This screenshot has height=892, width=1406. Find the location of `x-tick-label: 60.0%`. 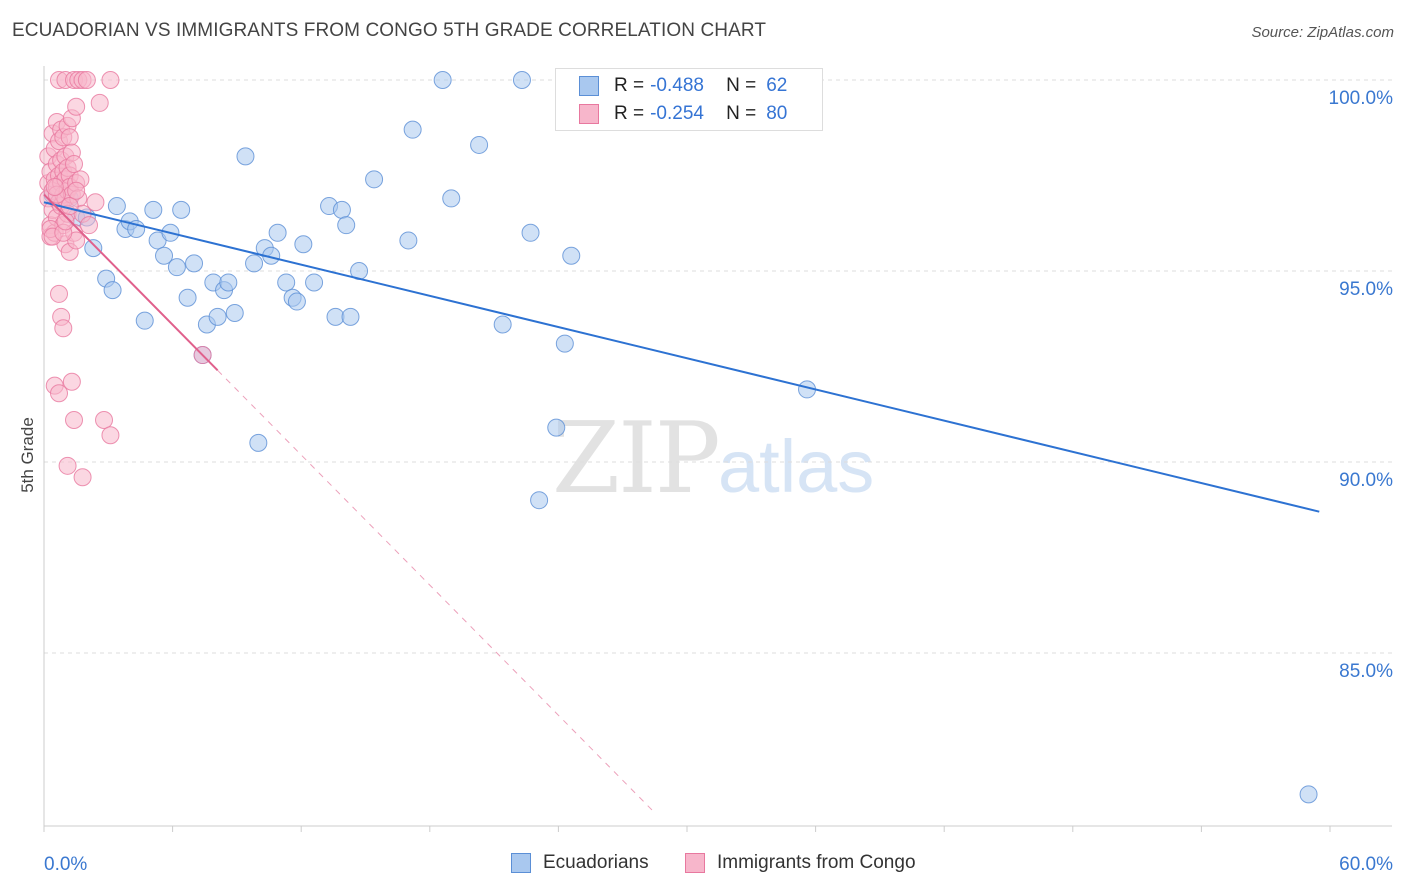

x-tick-label: 60.0% is located at coordinates (1366, 864).